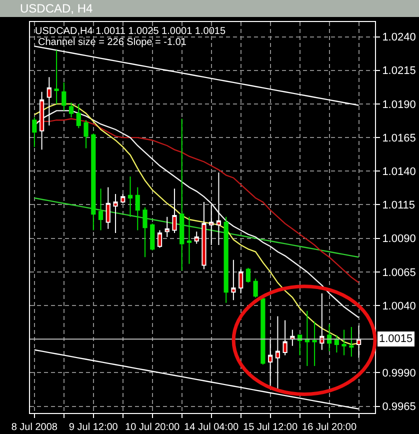  What do you see at coordinates (399, 306) in the screenshot?
I see `y-tick-label: 1.0040` at bounding box center [399, 306].